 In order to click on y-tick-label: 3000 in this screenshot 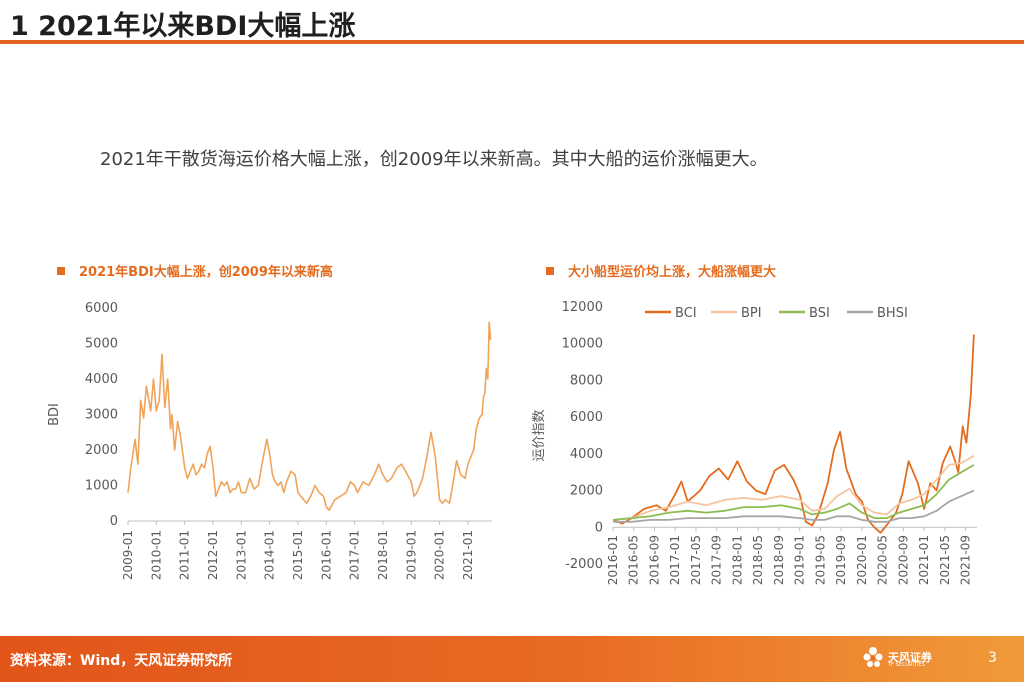, I will do `click(101, 415)`.